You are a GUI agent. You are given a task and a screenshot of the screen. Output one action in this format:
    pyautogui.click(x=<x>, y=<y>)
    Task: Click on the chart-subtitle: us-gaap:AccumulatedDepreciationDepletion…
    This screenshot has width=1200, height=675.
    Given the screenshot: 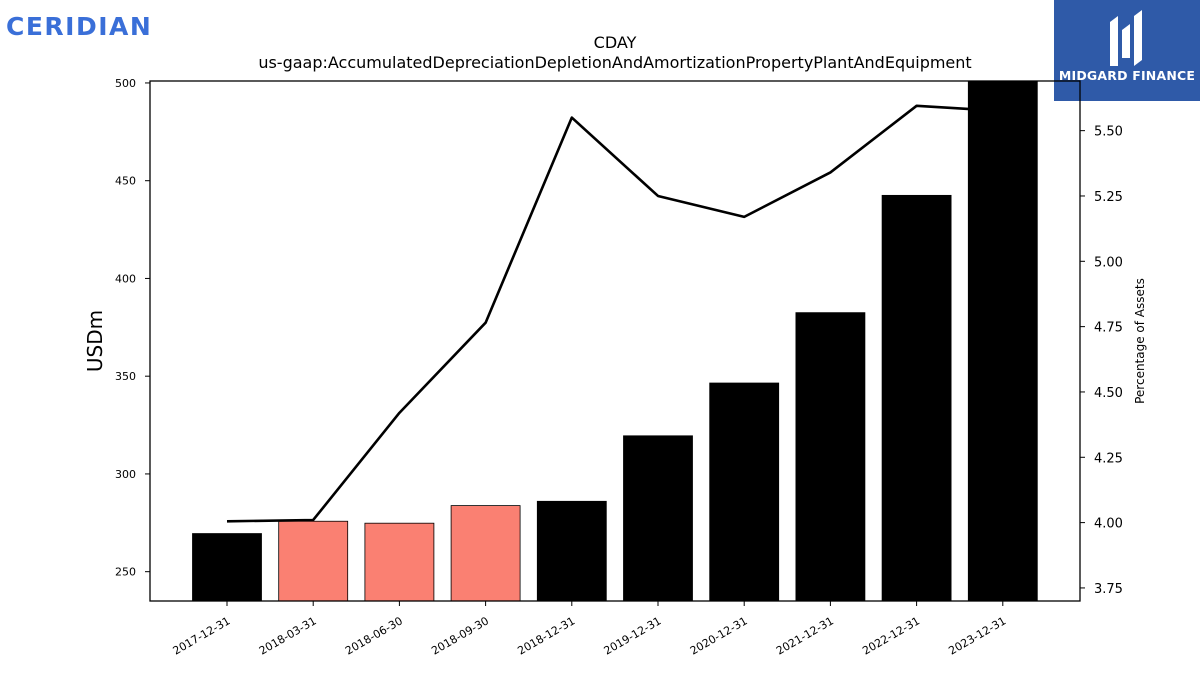 What is the action you would take?
    pyautogui.click(x=614, y=62)
    